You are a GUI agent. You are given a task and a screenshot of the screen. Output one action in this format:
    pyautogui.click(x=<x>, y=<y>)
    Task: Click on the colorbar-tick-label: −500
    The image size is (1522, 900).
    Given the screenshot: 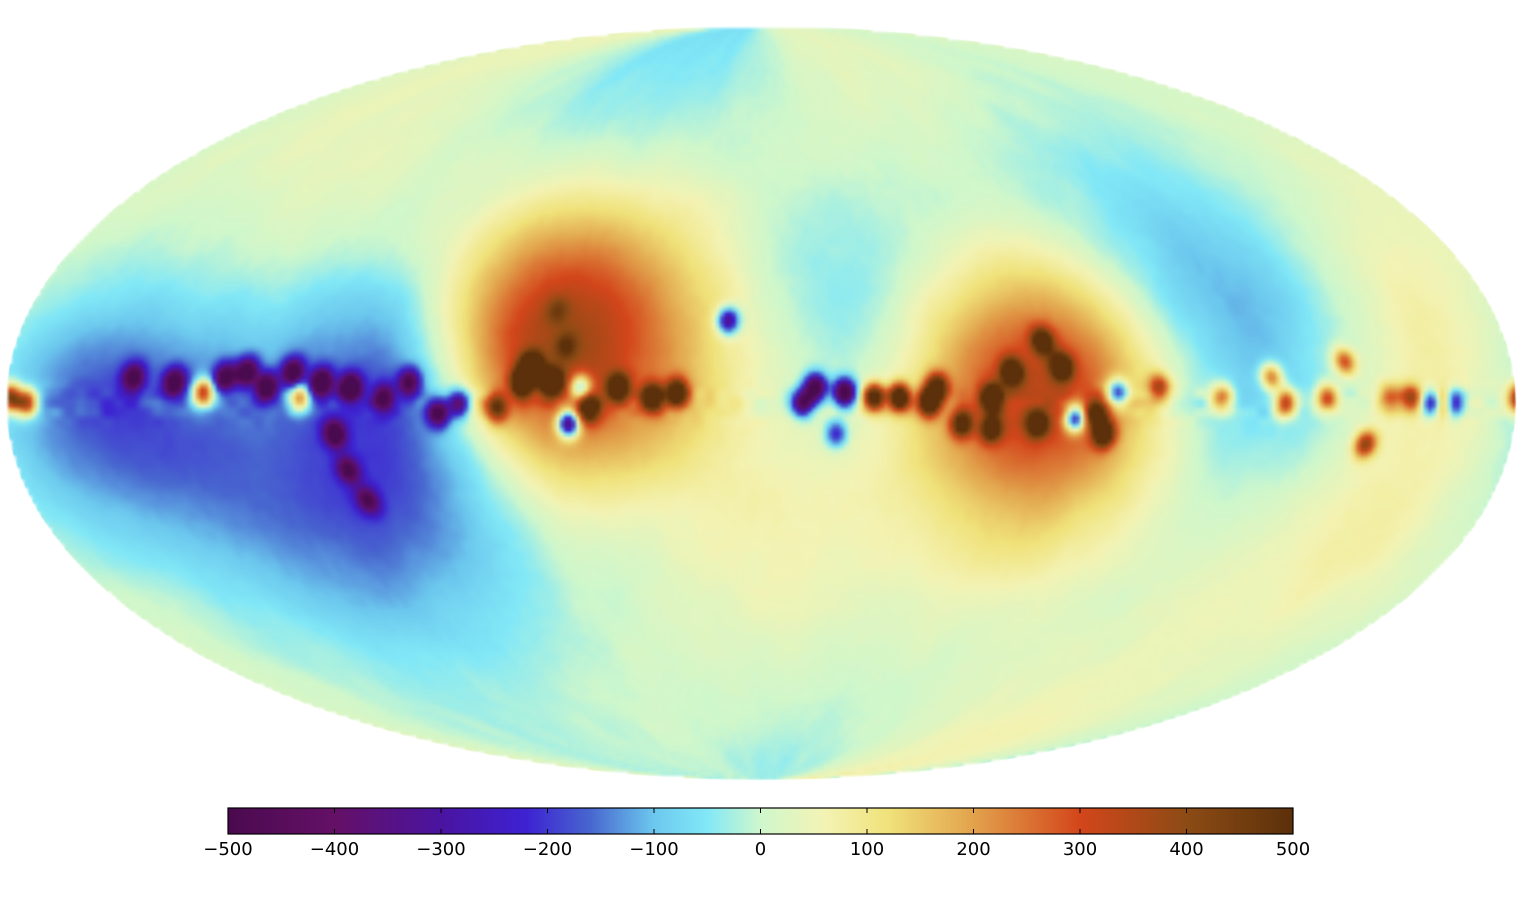 What is the action you would take?
    pyautogui.click(x=227, y=849)
    